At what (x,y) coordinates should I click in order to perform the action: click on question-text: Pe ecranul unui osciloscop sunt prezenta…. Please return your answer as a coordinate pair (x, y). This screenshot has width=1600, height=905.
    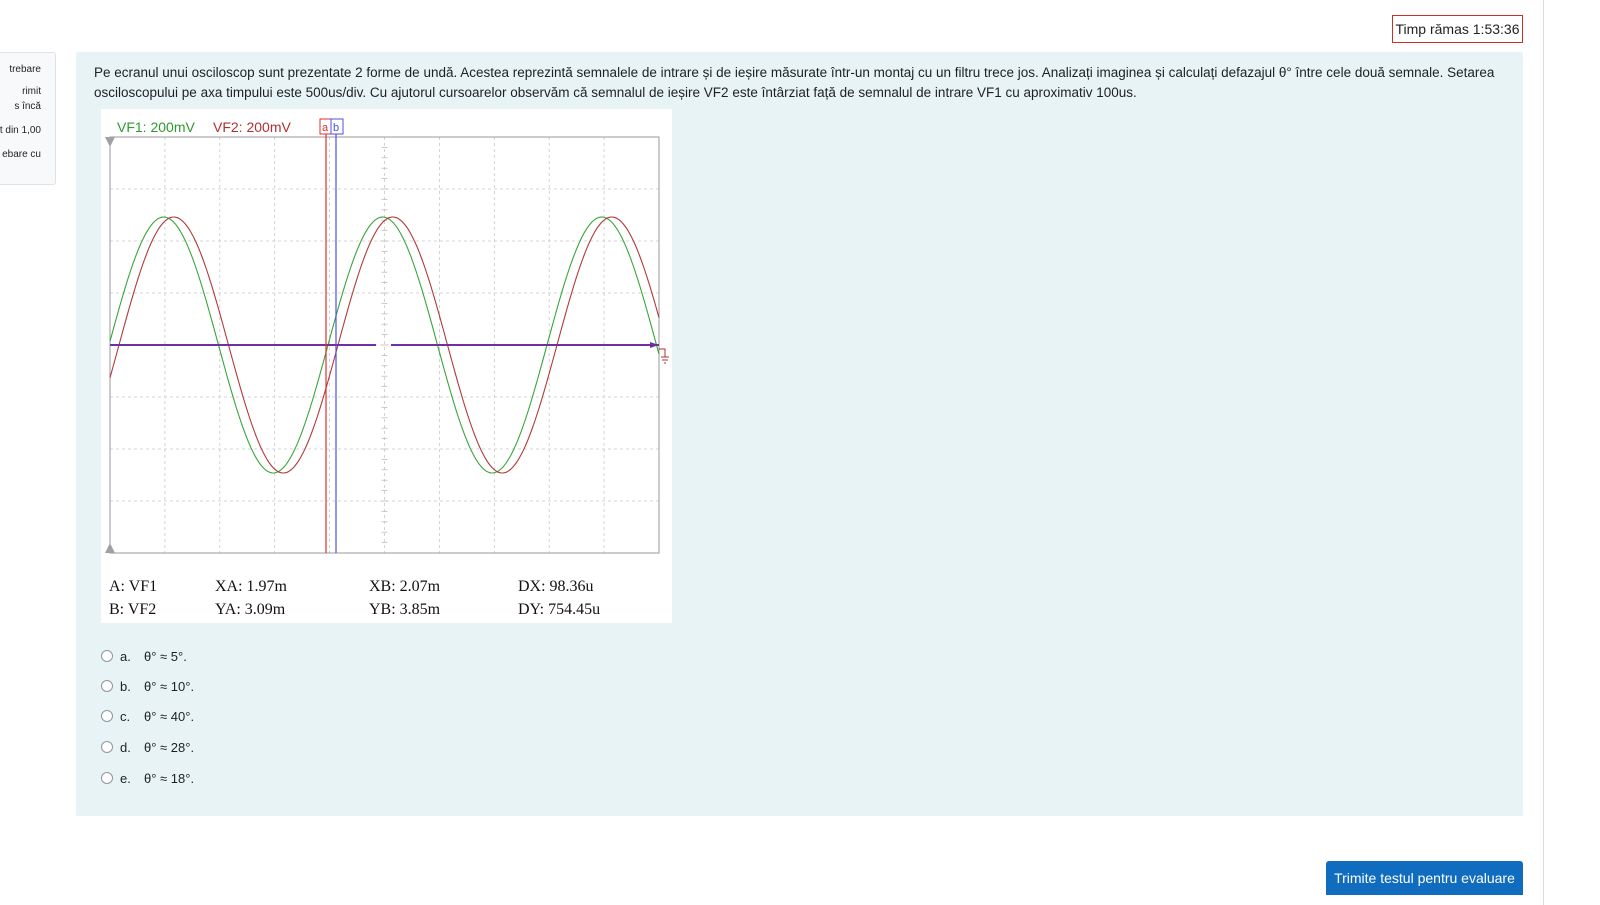
    Looking at the image, I should click on (794, 82).